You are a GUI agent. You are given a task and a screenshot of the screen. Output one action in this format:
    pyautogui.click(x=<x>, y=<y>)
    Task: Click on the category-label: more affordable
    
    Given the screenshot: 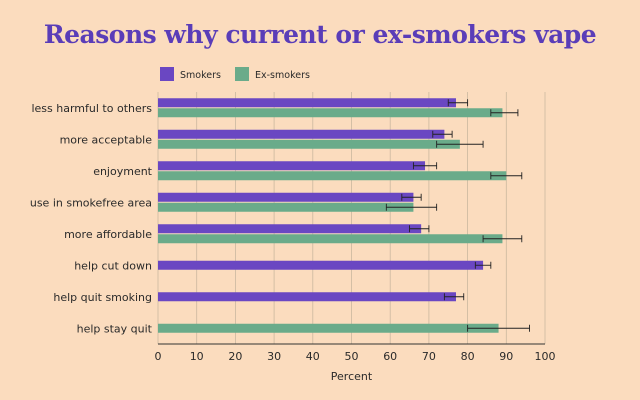 What is the action you would take?
    pyautogui.click(x=108, y=234)
    